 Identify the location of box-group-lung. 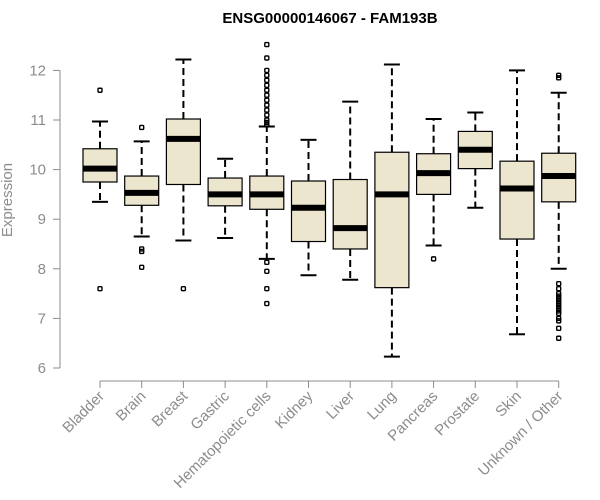
(392, 210).